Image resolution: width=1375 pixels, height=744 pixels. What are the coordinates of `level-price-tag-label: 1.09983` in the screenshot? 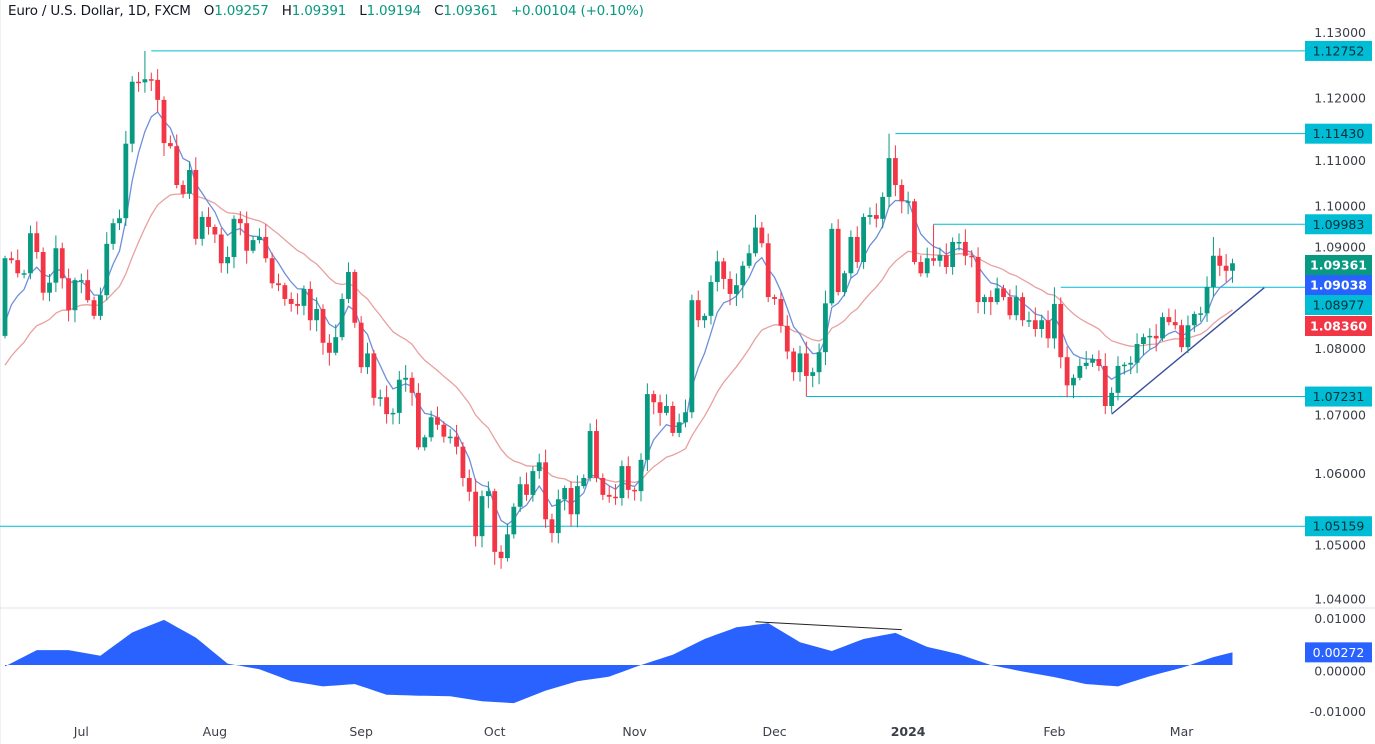 It's located at (1339, 224).